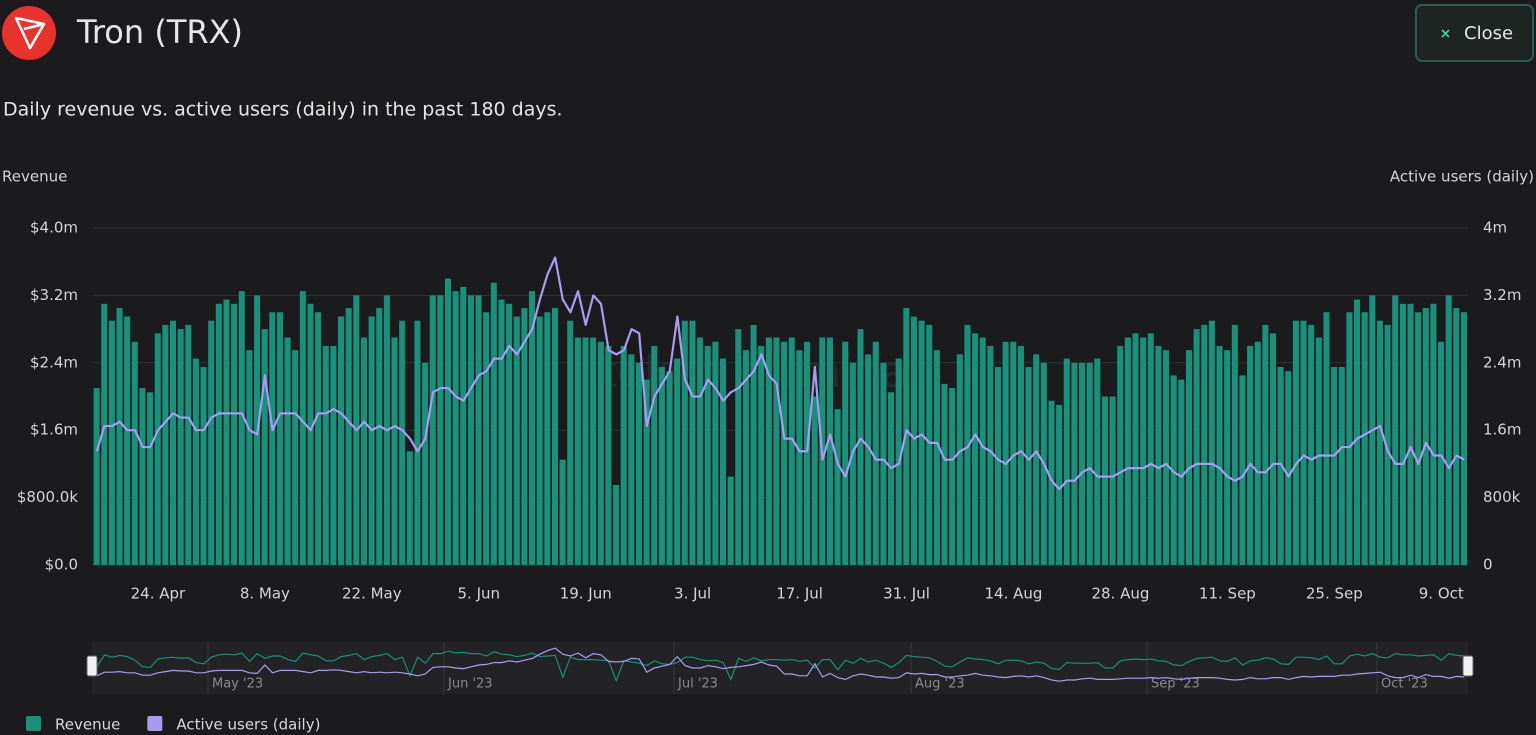  Describe the element at coordinates (1502, 497) in the screenshot. I see `y2-tick-label: 800k` at that location.